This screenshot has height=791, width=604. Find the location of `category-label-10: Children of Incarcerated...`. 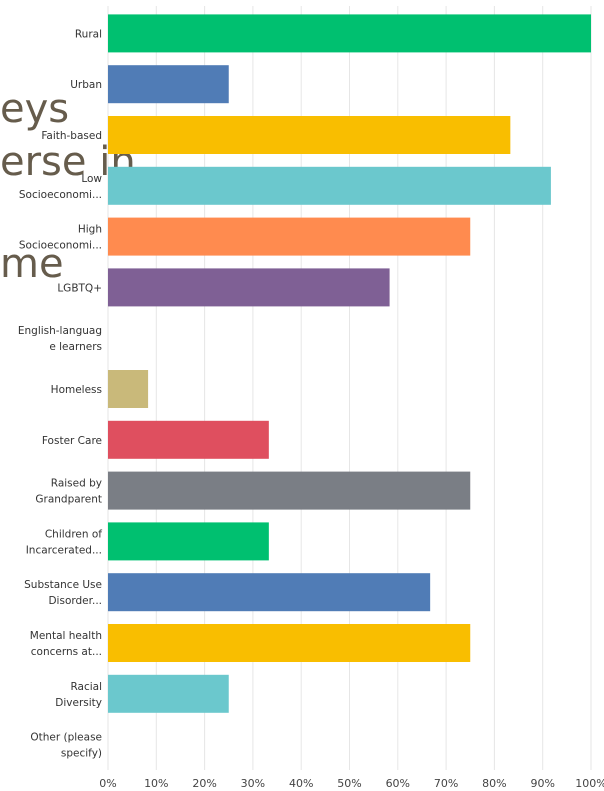

category-label-10: Children of Incarcerated... is located at coordinates (64, 542).